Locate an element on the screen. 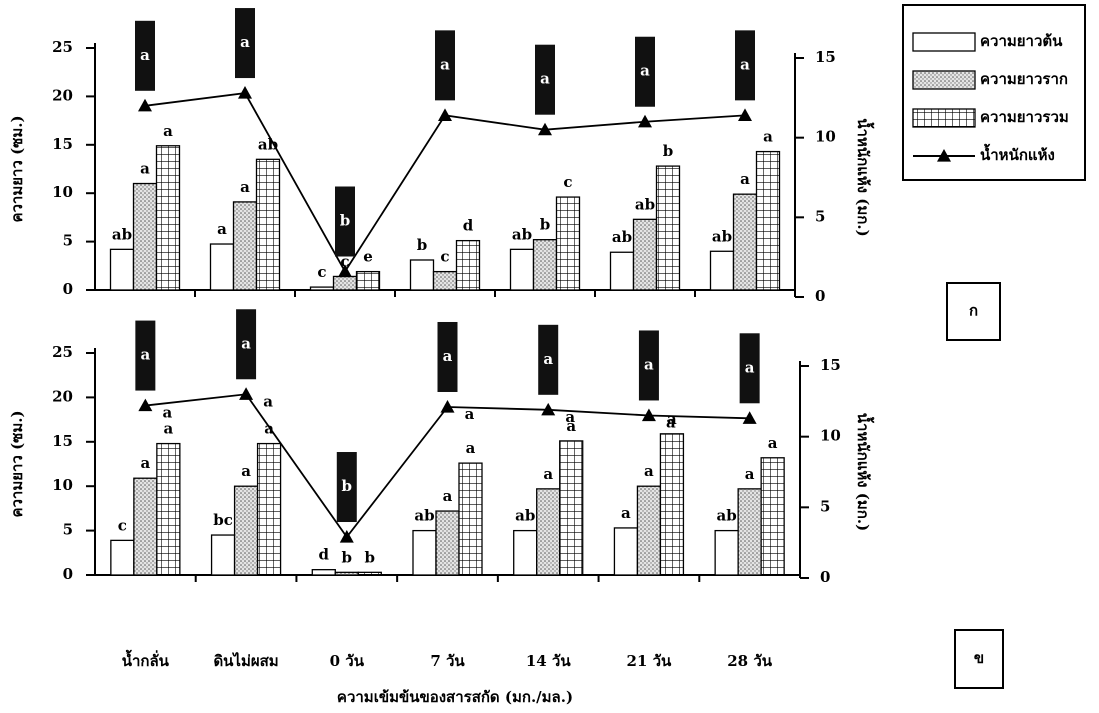  bar-letter: e is located at coordinates (368, 257).